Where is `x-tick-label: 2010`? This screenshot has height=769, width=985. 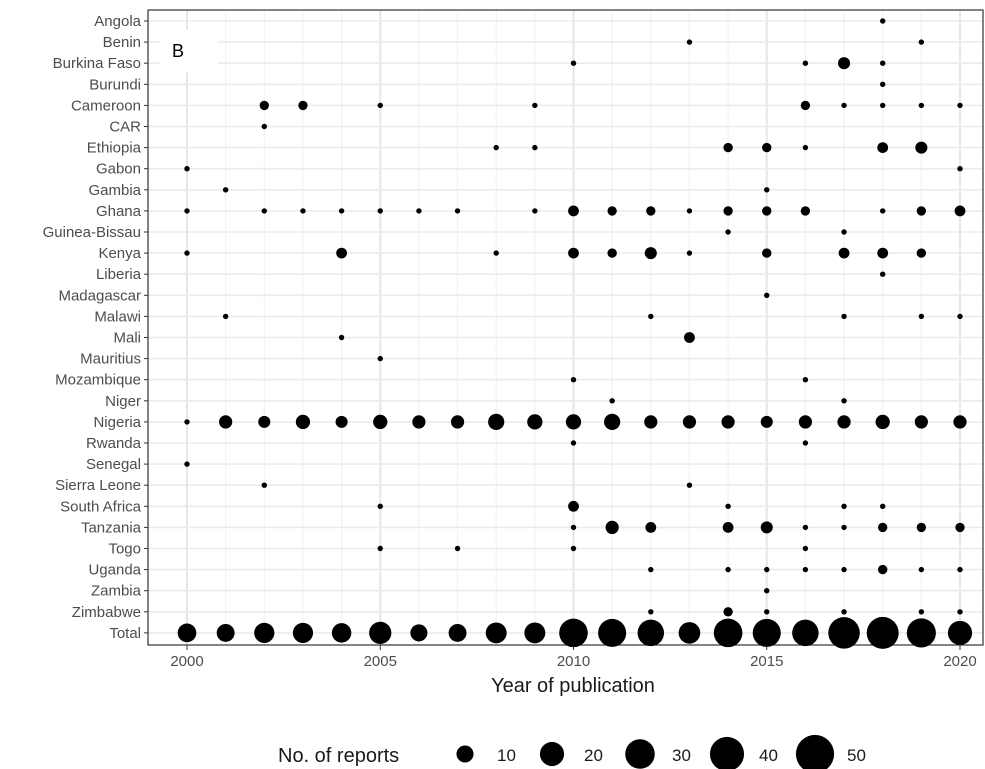
x-tick-label: 2010 is located at coordinates (573, 661).